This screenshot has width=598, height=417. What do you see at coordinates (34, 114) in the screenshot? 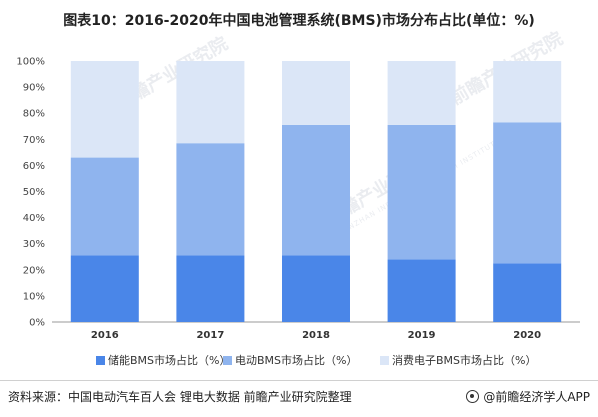
I see `y-tick-label: 80%` at bounding box center [34, 114].